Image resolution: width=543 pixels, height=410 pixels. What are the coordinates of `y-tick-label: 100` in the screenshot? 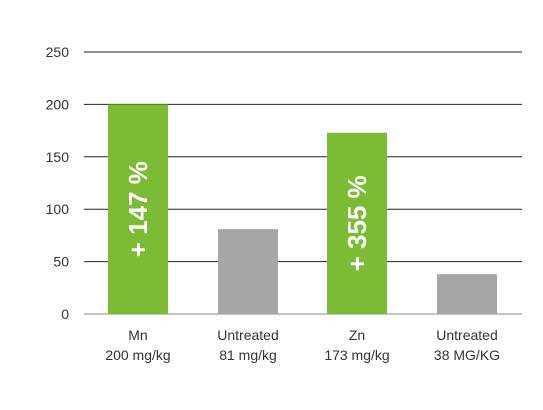 It's located at (58, 209).